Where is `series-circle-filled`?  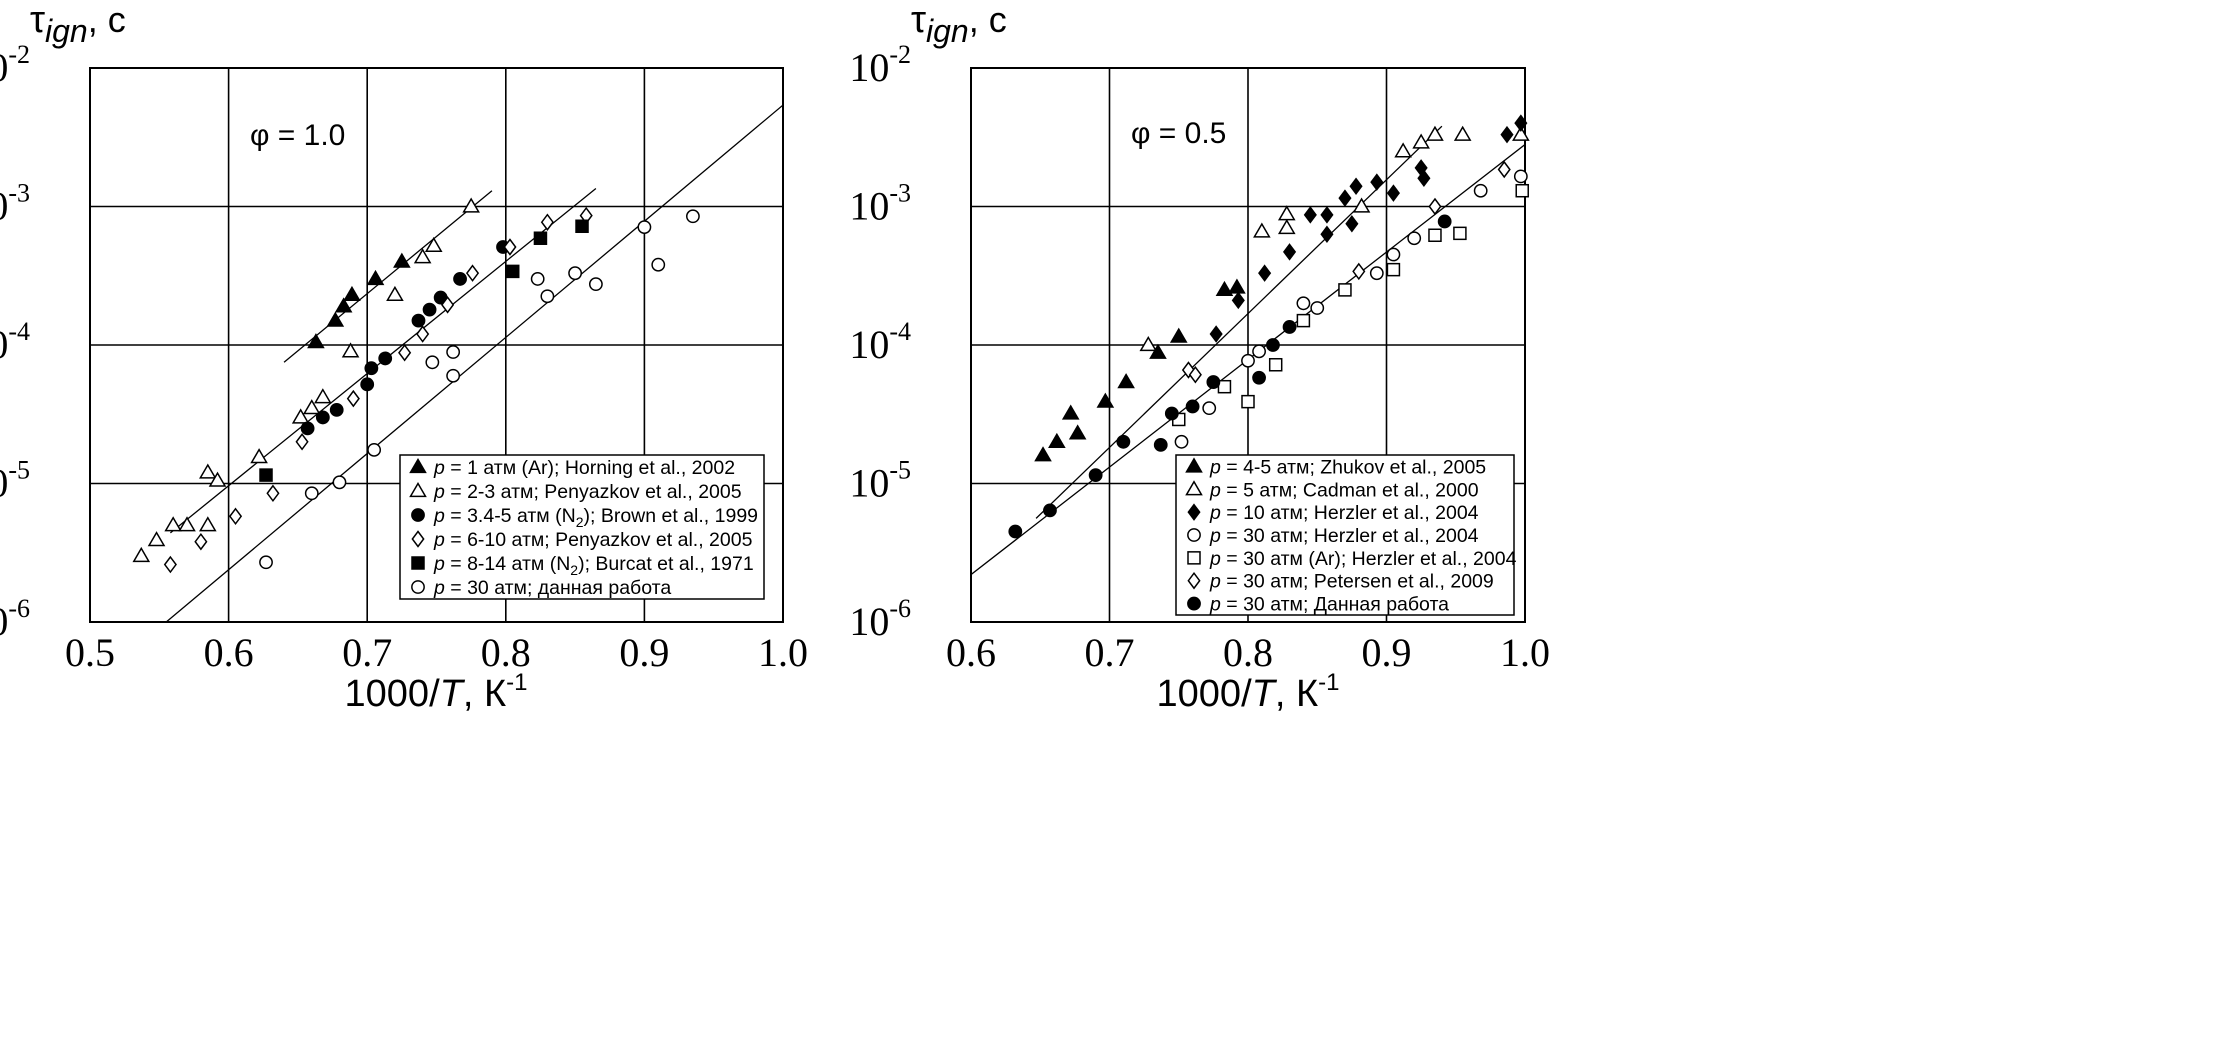 series-circle-filled is located at coordinates (405, 338).